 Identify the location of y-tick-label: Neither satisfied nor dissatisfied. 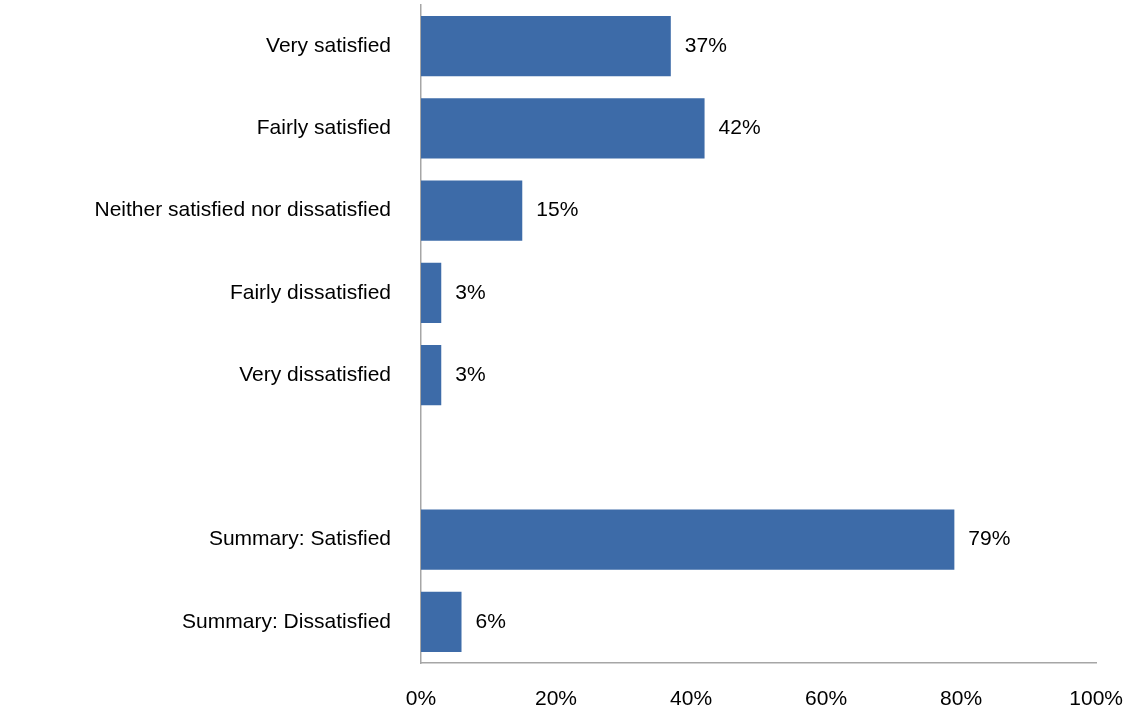
(242, 209).